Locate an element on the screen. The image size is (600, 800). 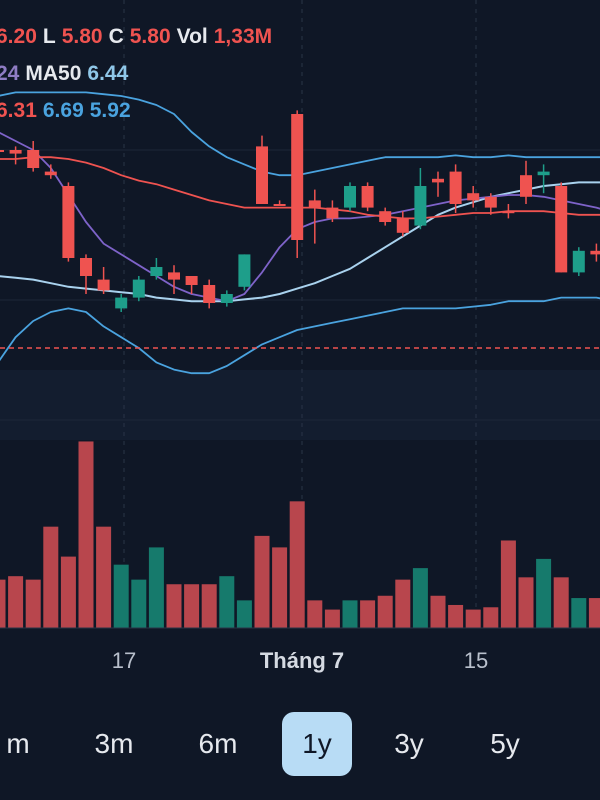
bollinger-lower-line is located at coordinates (300, 335).